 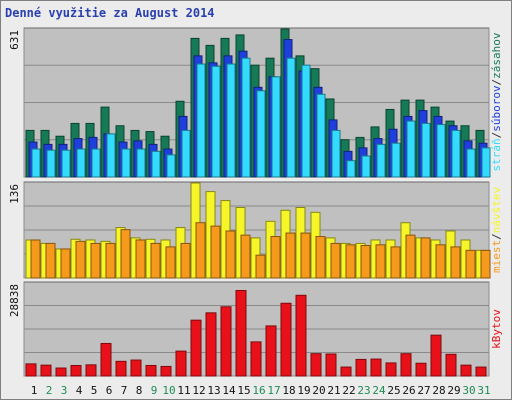 I want to click on top-bar-stráň-6, so click(x=111, y=155).